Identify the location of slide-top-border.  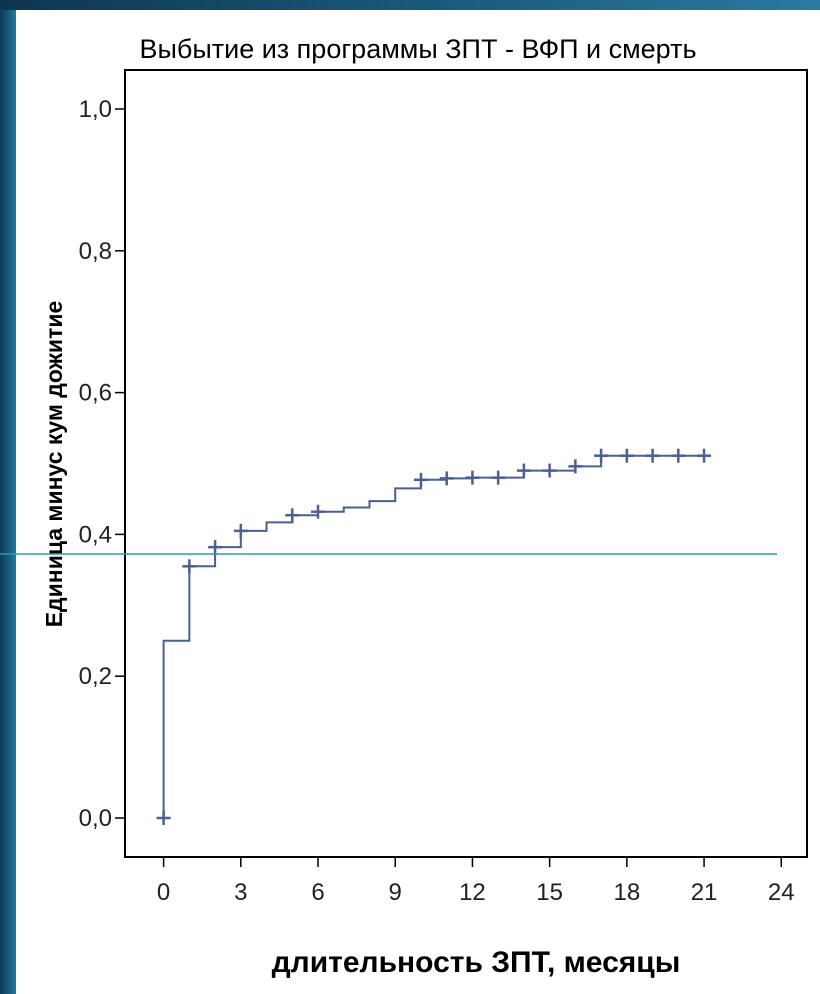
(410, 5).